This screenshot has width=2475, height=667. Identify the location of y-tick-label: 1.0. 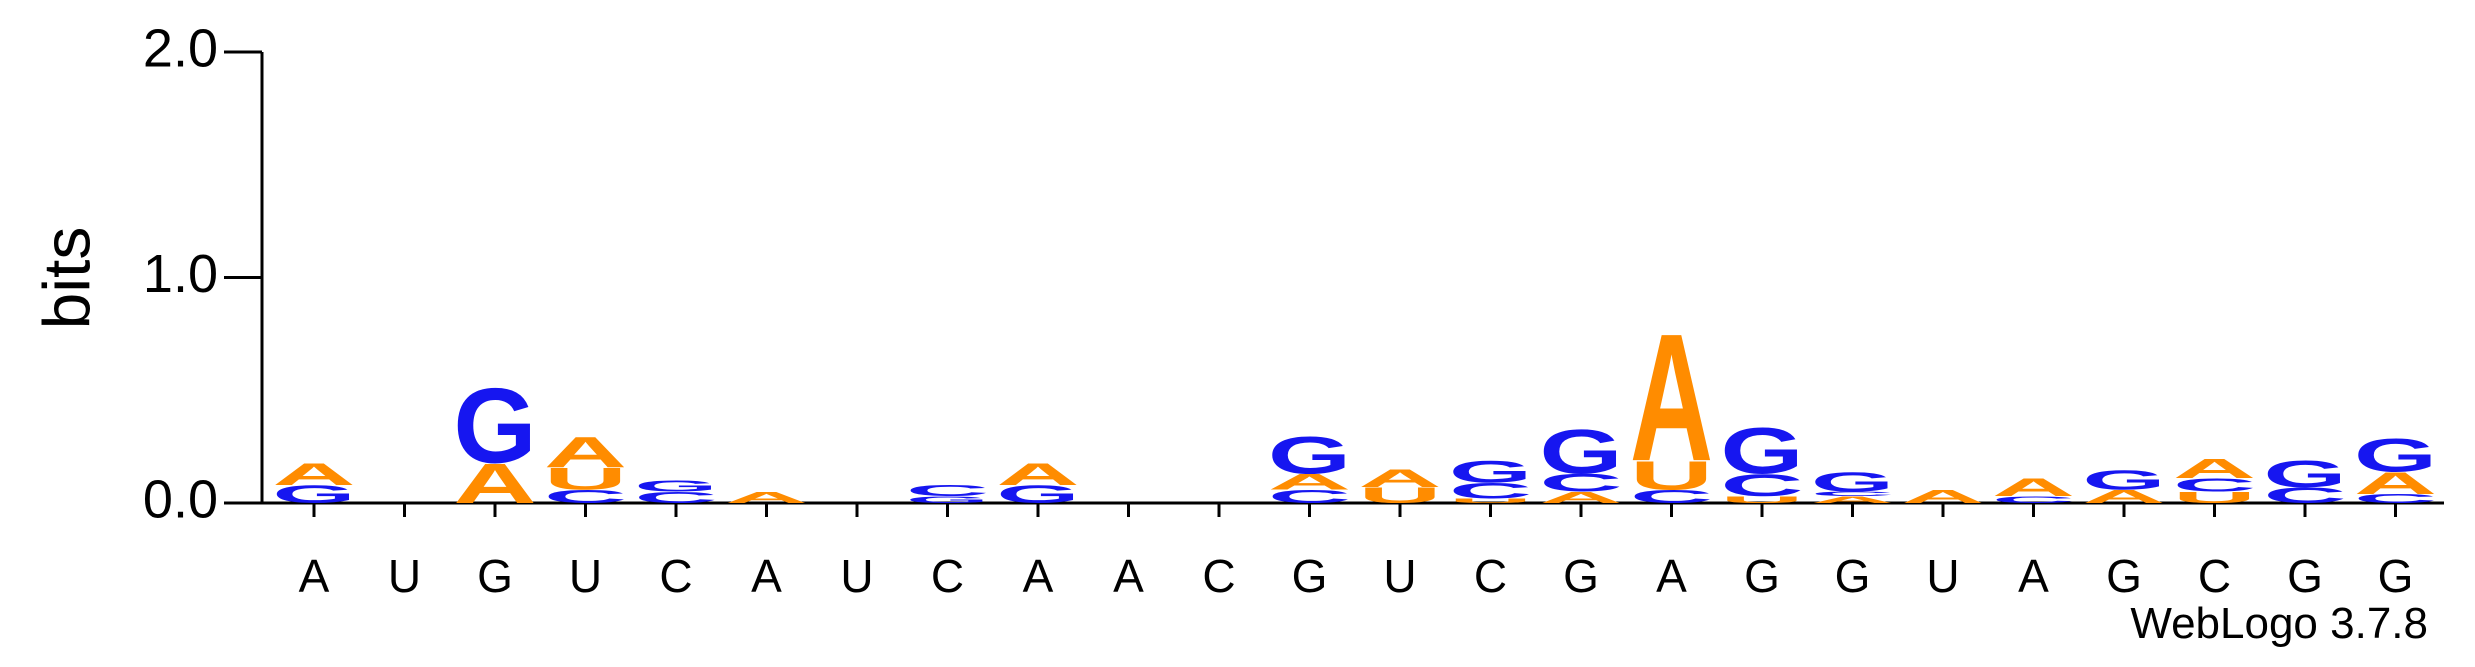
(180, 274).